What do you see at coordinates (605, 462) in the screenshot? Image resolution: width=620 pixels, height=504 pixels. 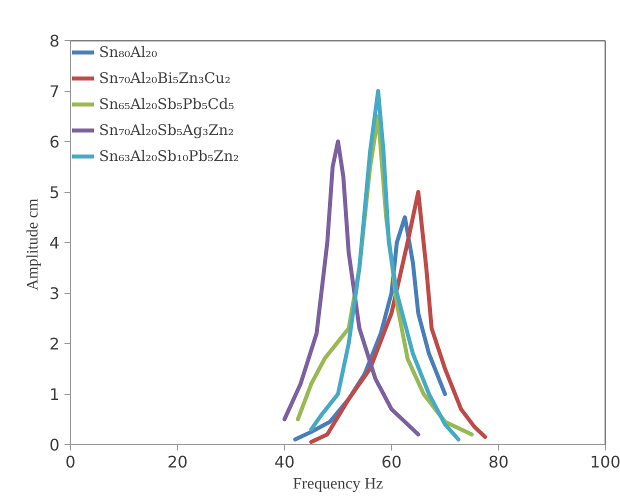 I see `x-tick-label: 100` at bounding box center [605, 462].